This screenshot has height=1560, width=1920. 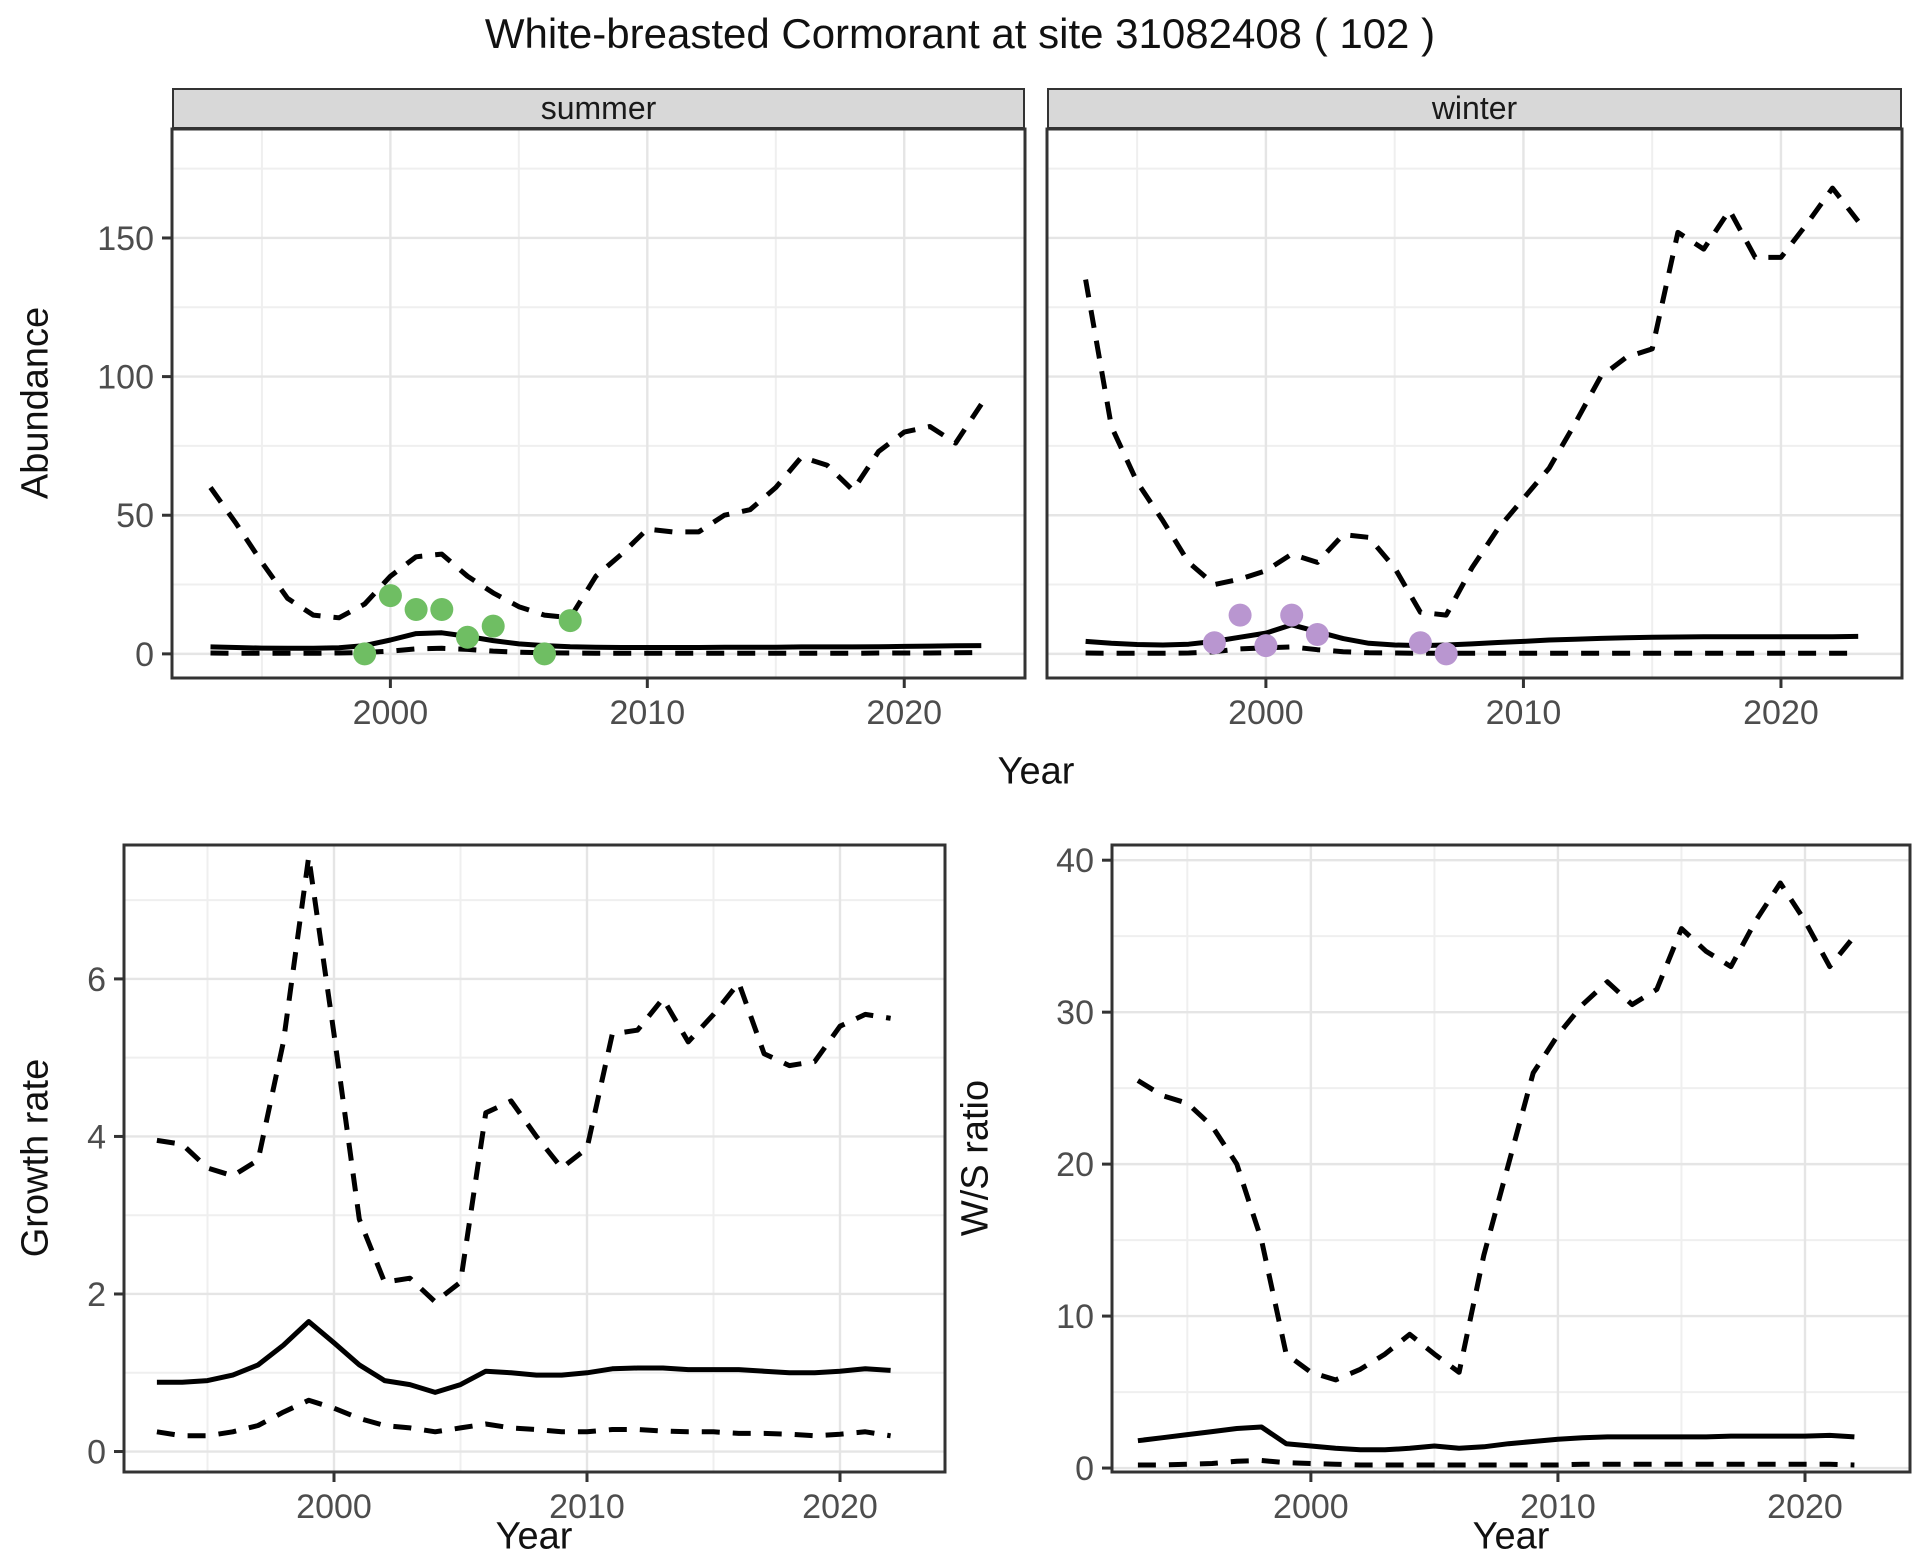 I want to click on y-tick-label: 50, so click(x=135, y=516).